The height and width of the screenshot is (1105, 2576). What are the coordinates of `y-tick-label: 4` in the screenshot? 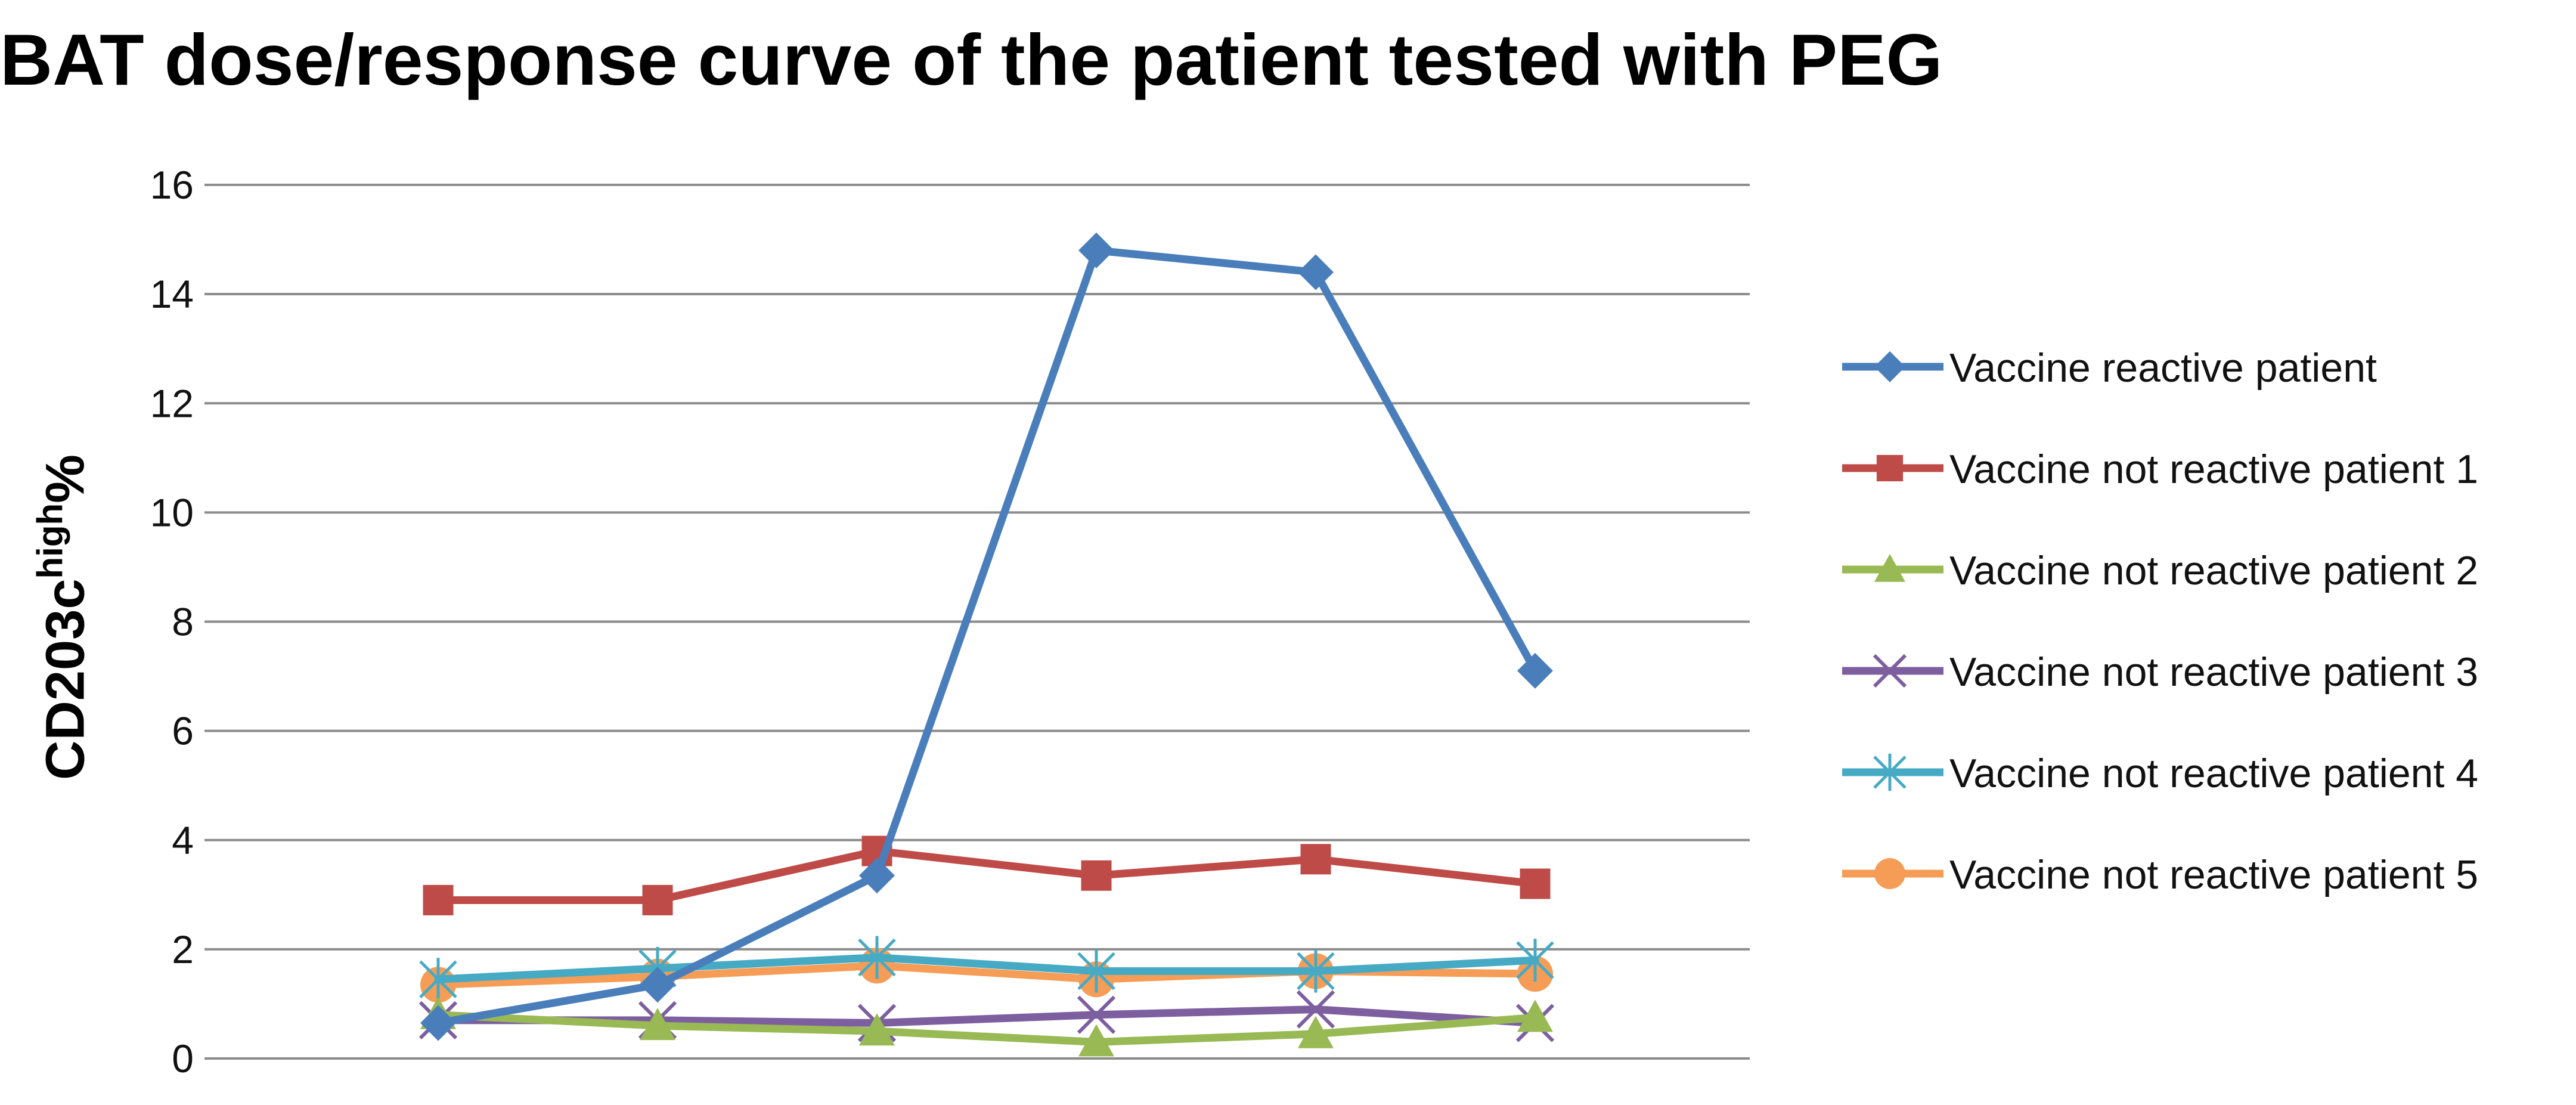 It's located at (183, 840).